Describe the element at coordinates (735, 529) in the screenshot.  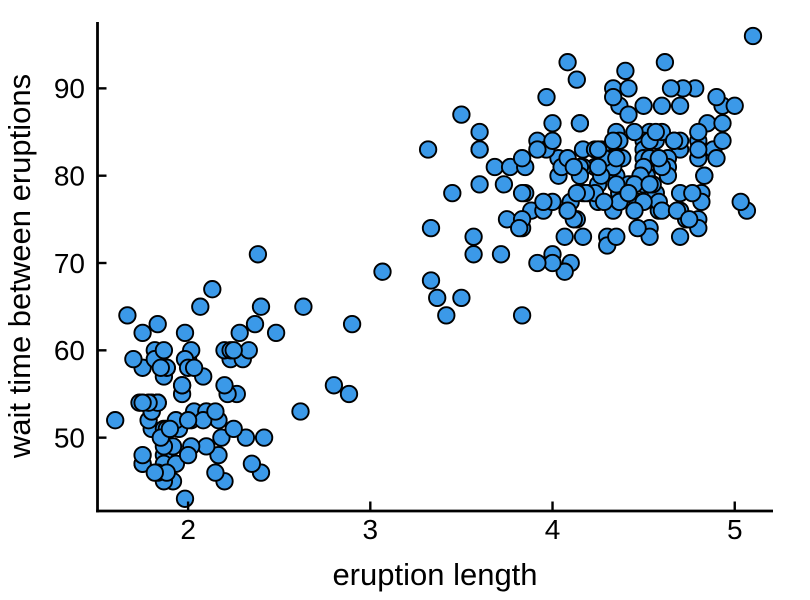
I see `x-tick-label: 5` at that location.